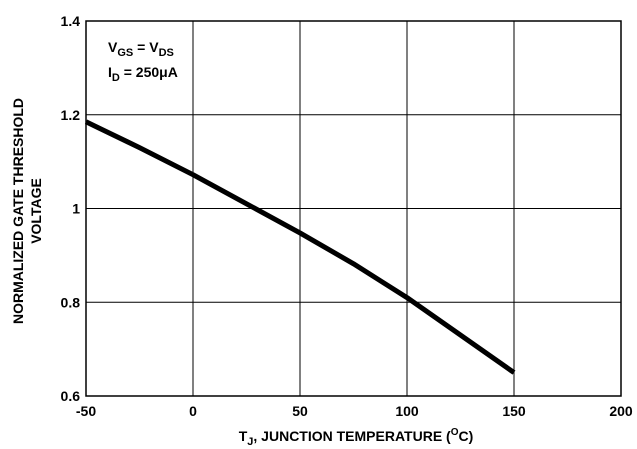 The image size is (637, 449). Describe the element at coordinates (407, 411) in the screenshot. I see `x-tick-label: 100` at that location.